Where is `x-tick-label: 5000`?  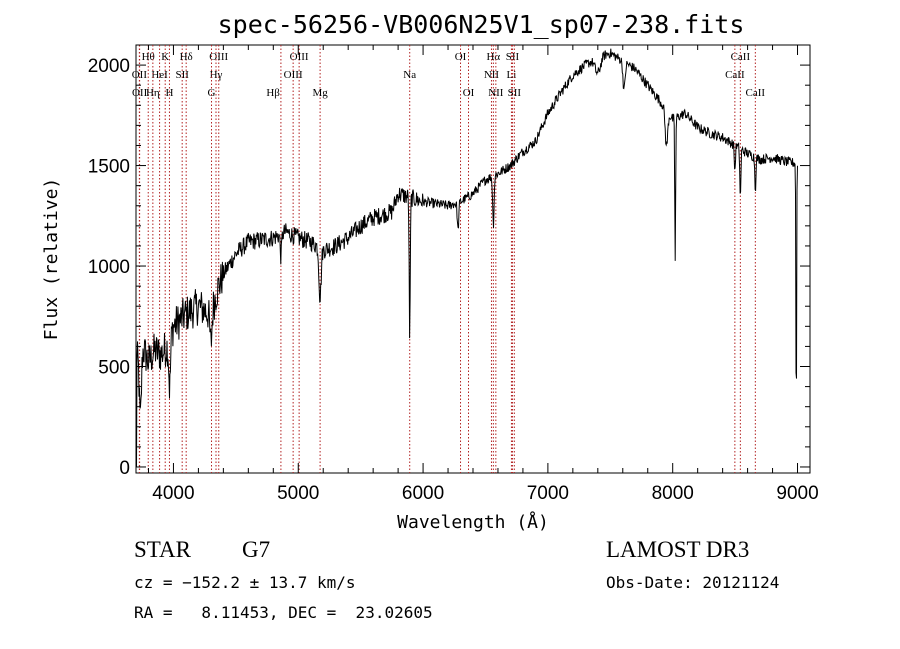
x-tick-label: 5000 is located at coordinates (298, 493).